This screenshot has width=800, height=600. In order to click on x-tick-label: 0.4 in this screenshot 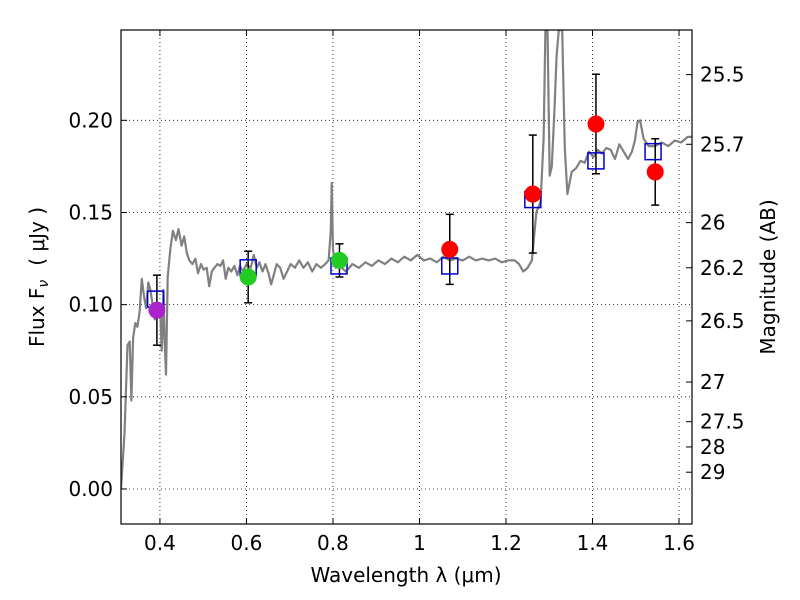, I will do `click(160, 543)`.